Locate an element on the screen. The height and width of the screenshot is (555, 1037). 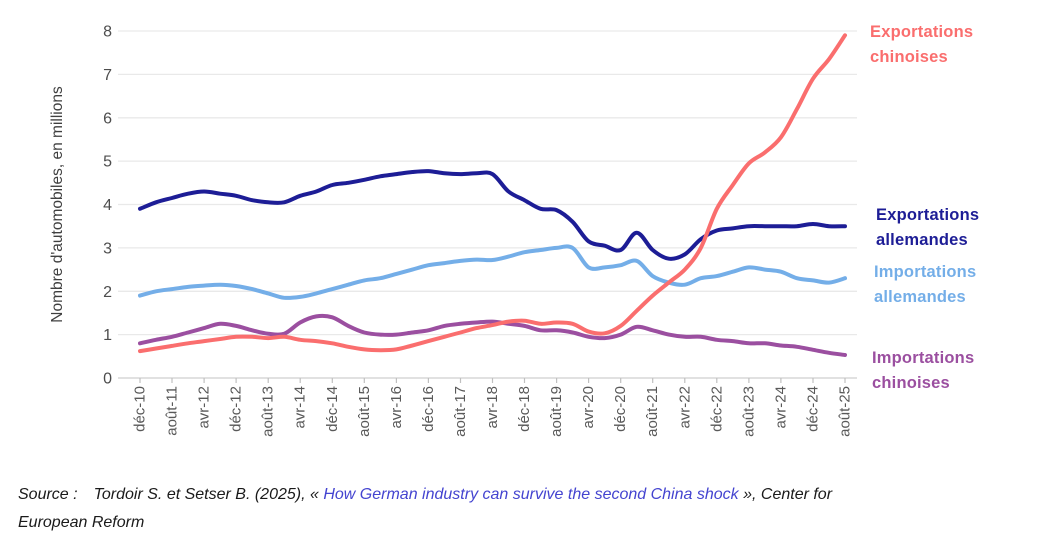
legend-importations-allemandes: Importations allemandes is located at coordinates (940, 285).